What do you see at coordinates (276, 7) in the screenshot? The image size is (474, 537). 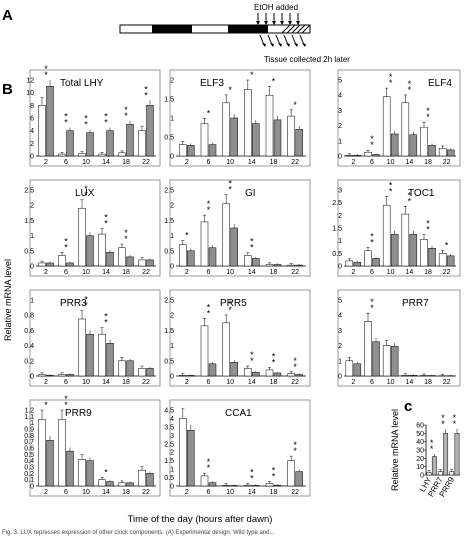 I see `ethoh-label: EtOH added` at bounding box center [276, 7].